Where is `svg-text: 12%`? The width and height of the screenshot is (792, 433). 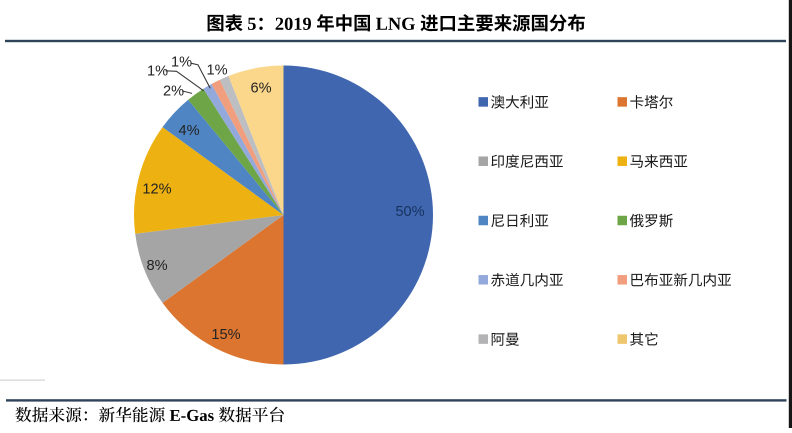 svg-text: 12% is located at coordinates (156, 190).